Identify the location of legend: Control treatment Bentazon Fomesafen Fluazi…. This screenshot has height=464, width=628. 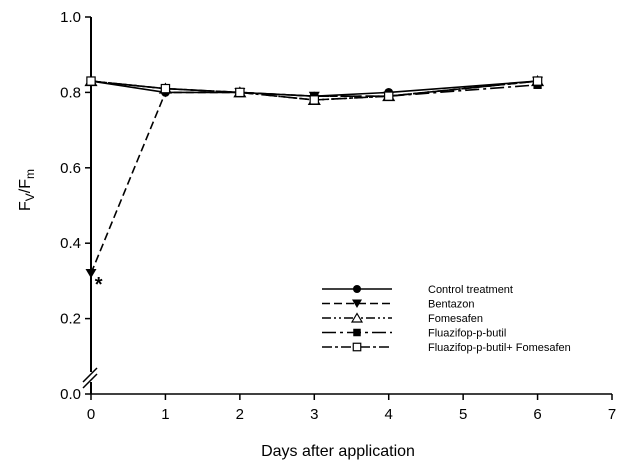
(446, 319).